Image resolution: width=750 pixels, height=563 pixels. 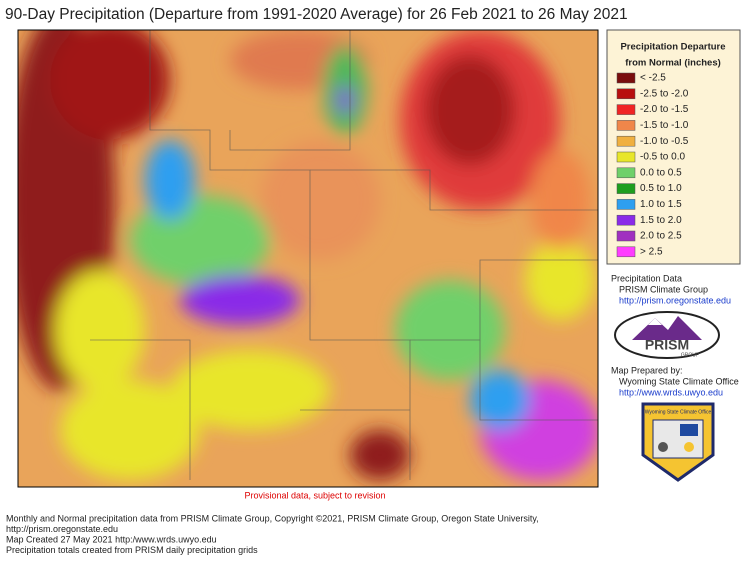 I want to click on credit-link: http://prism.oregonstate.edu, so click(x=675, y=300).